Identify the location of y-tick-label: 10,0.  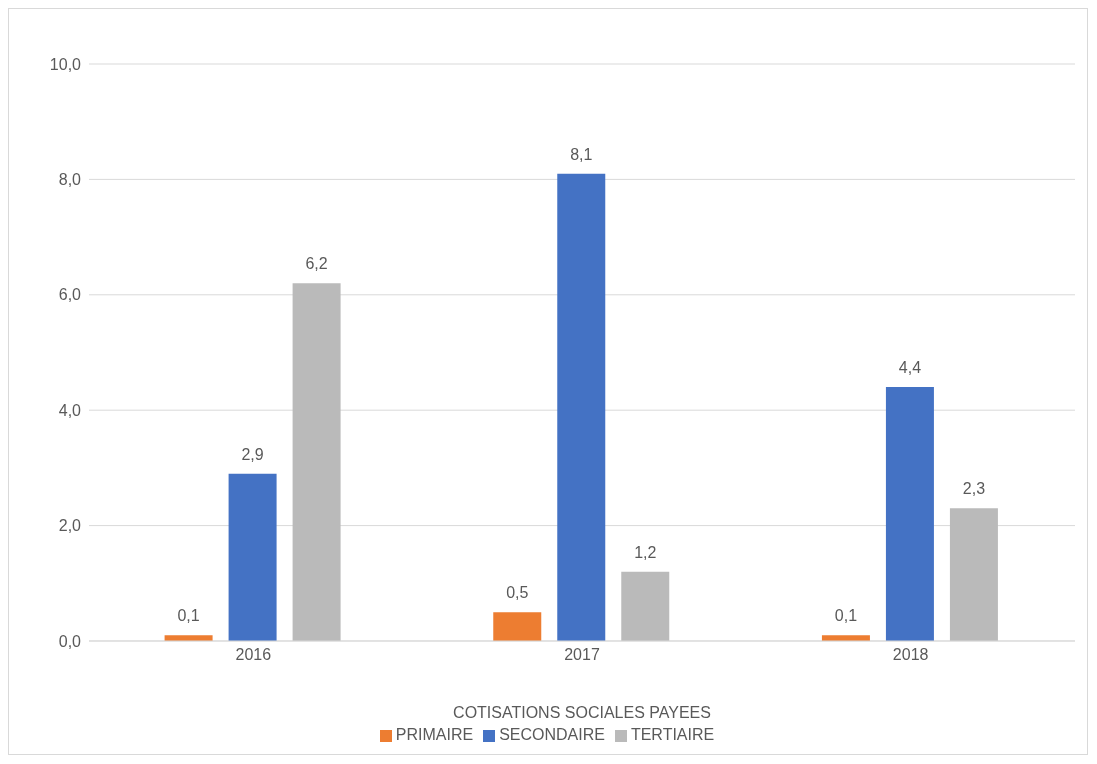
(65, 64).